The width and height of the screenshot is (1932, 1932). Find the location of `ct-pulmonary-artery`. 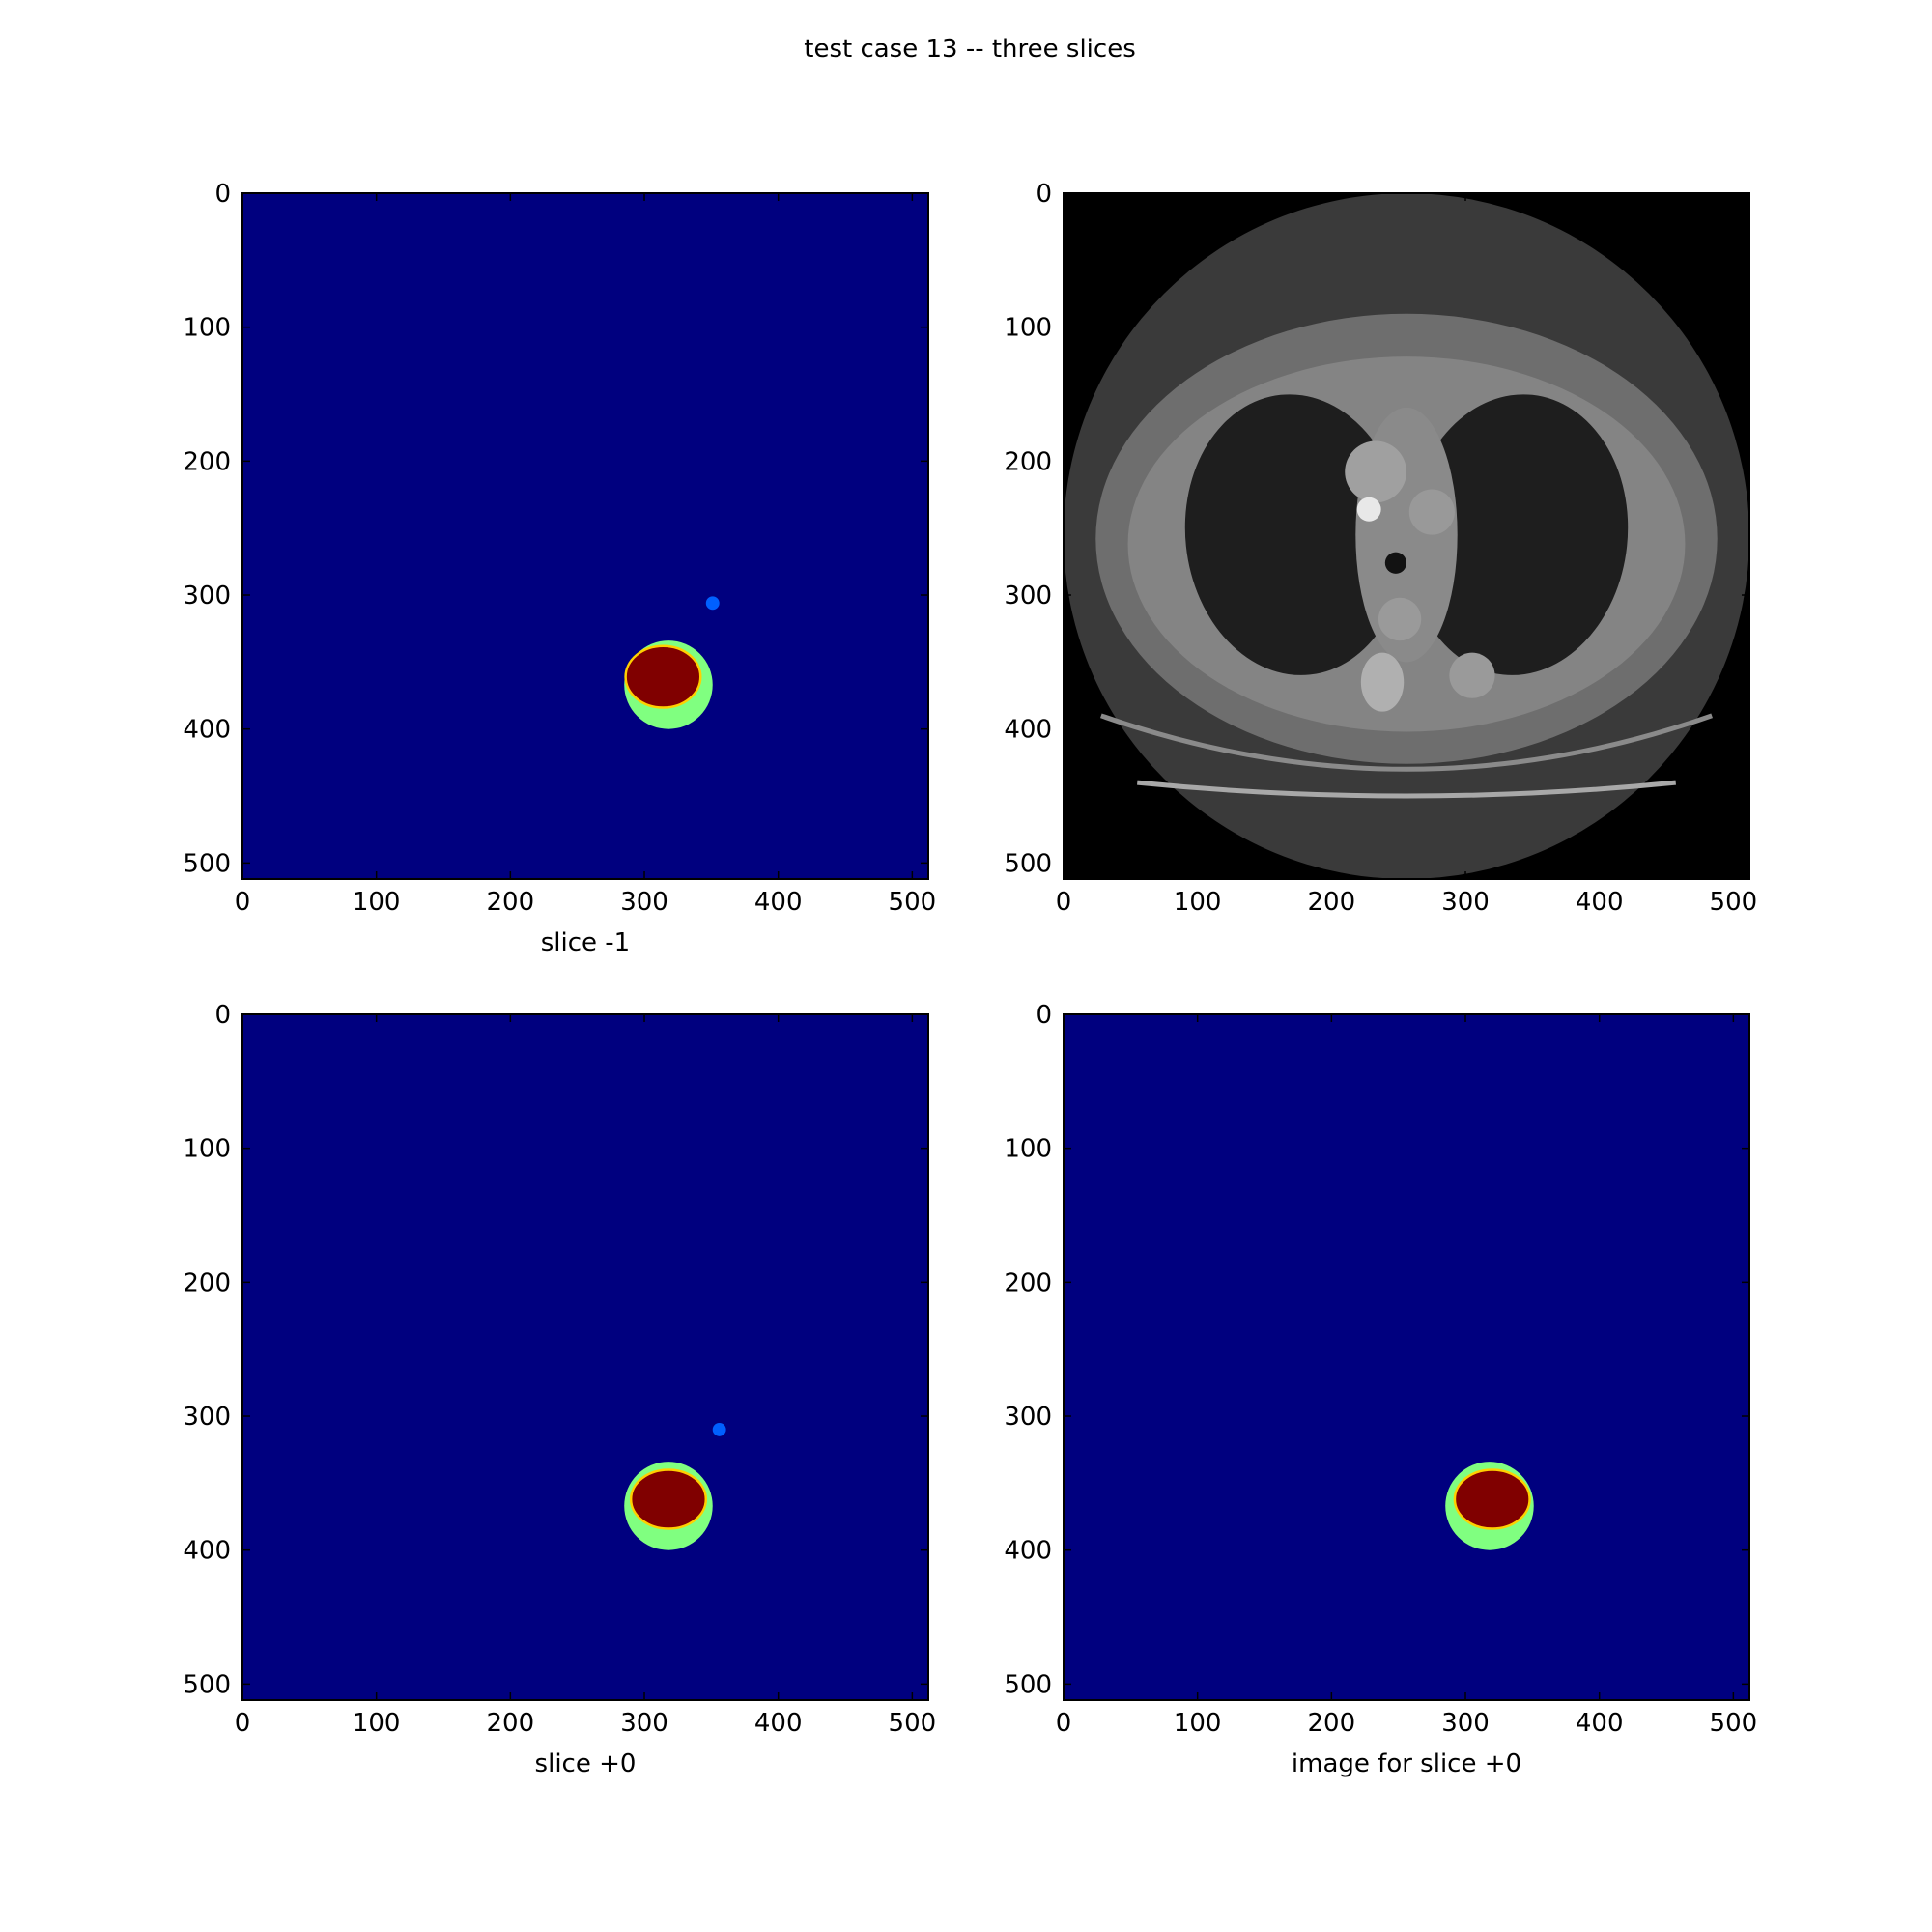

ct-pulmonary-artery is located at coordinates (1431, 512).